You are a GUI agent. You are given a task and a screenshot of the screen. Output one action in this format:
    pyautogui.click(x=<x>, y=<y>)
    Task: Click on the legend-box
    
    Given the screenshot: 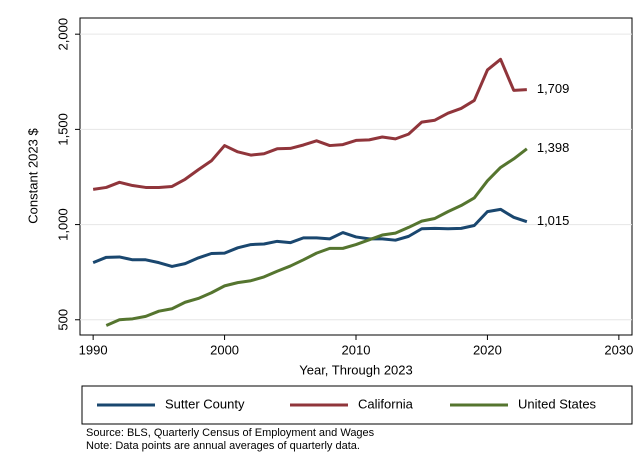 What is the action you would take?
    pyautogui.click(x=357, y=405)
    